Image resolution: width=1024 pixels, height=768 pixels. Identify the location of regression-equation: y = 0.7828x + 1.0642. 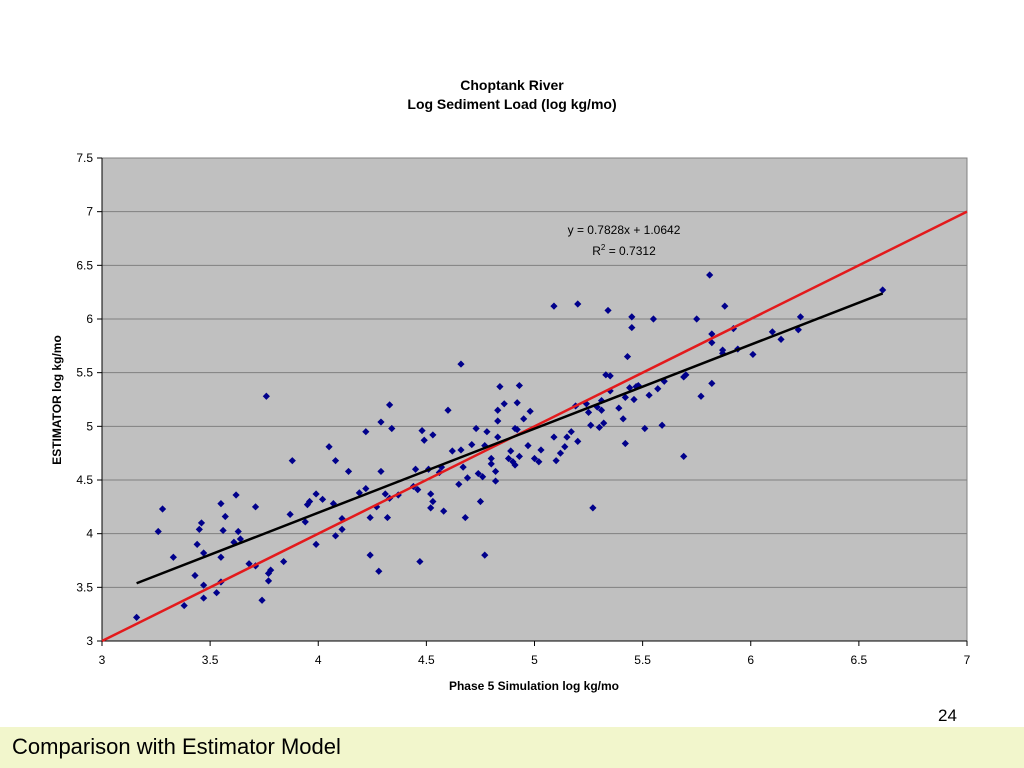
(624, 230).